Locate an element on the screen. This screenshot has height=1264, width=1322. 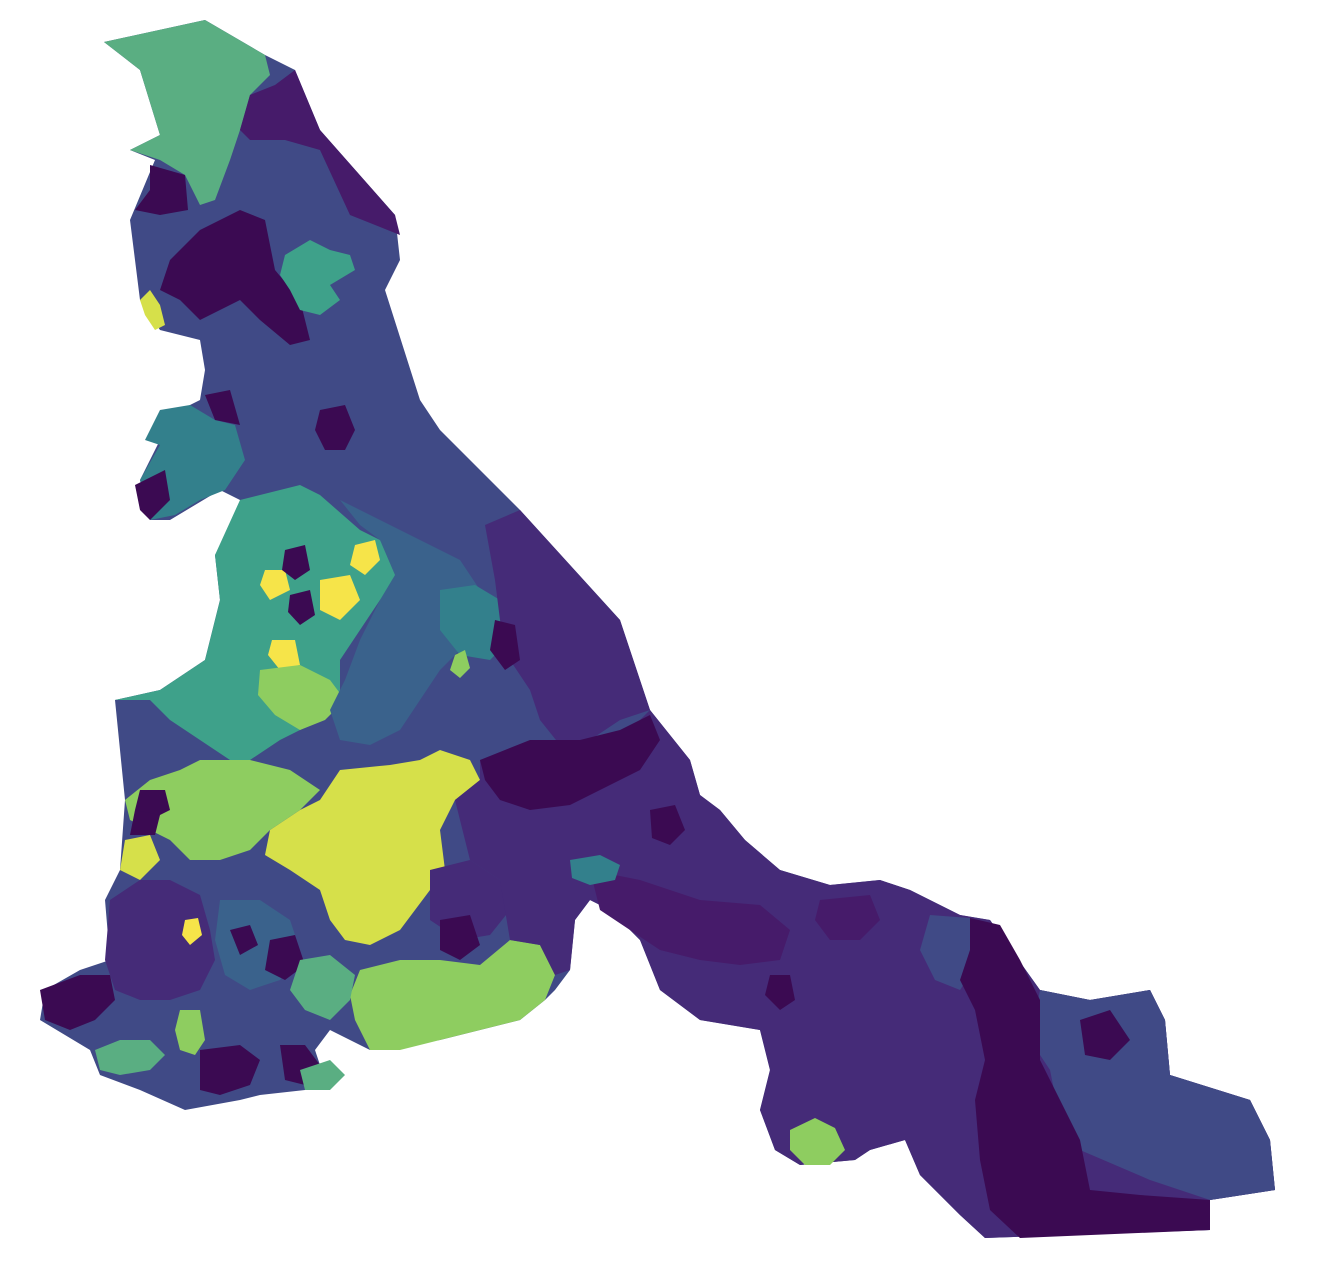
region-north-interior-dark is located at coordinates (235, 277).